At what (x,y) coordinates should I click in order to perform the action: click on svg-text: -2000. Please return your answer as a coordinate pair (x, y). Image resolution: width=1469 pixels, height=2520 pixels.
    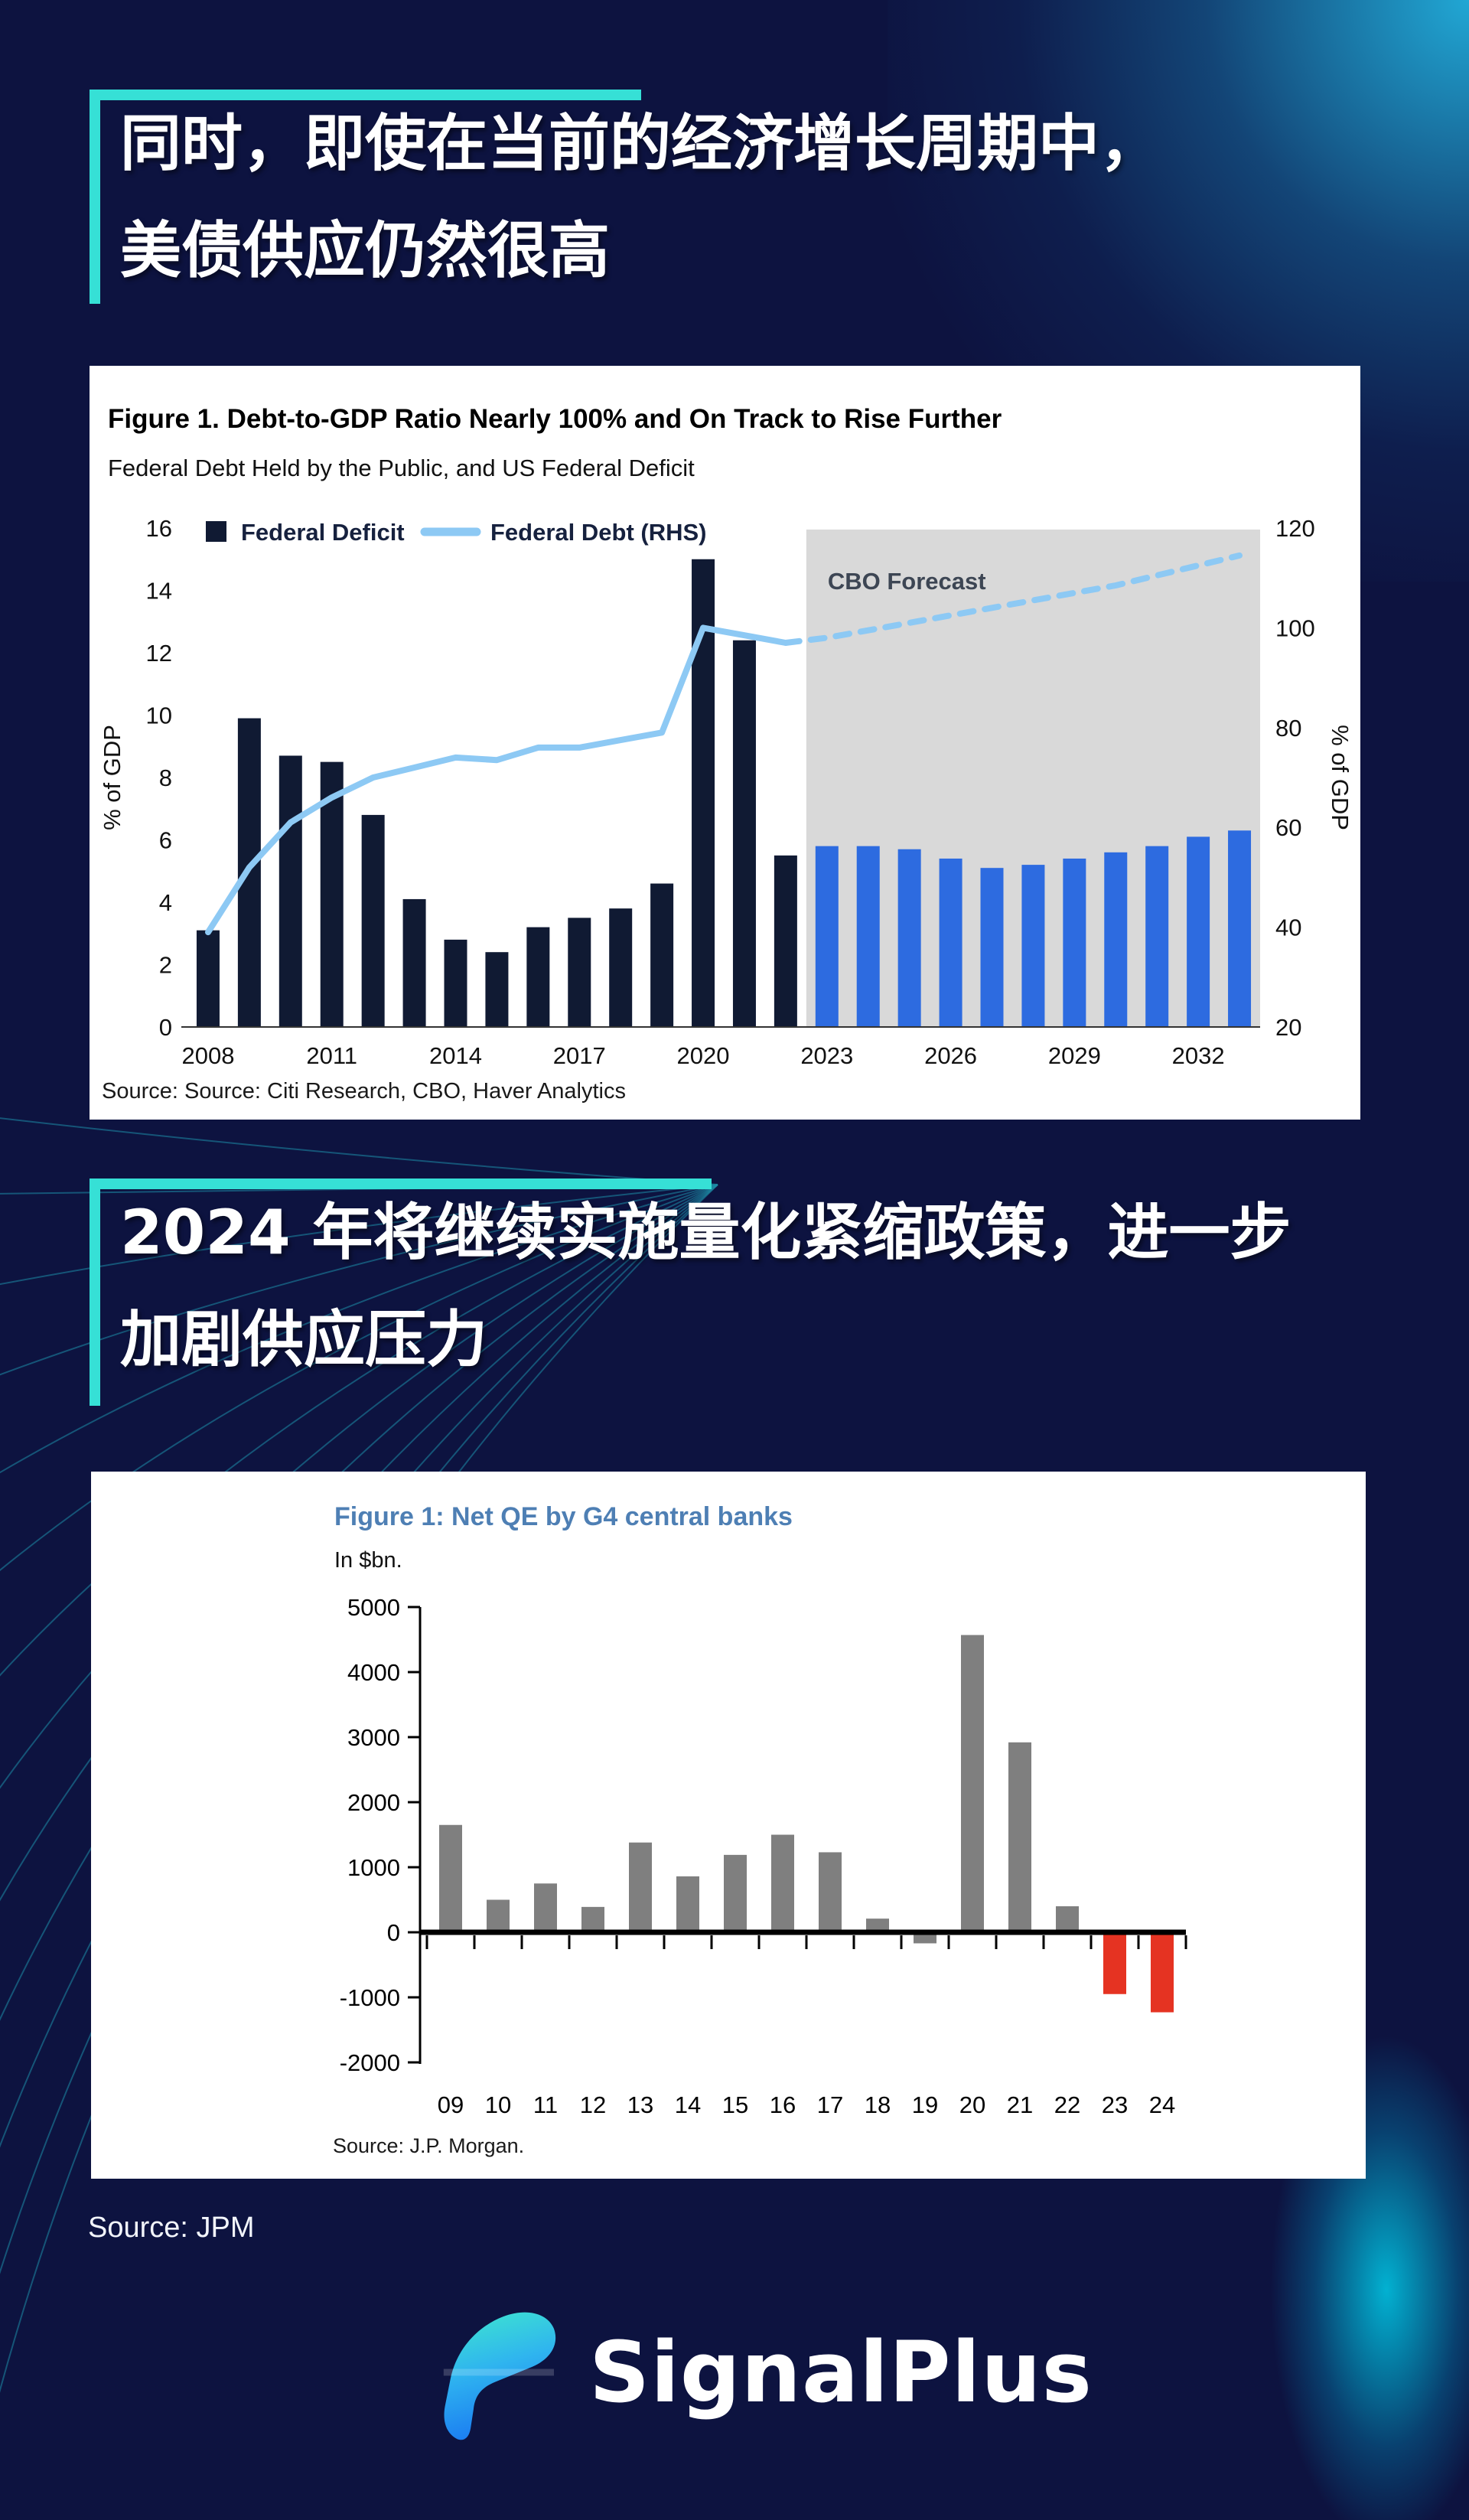
    Looking at the image, I should click on (370, 2062).